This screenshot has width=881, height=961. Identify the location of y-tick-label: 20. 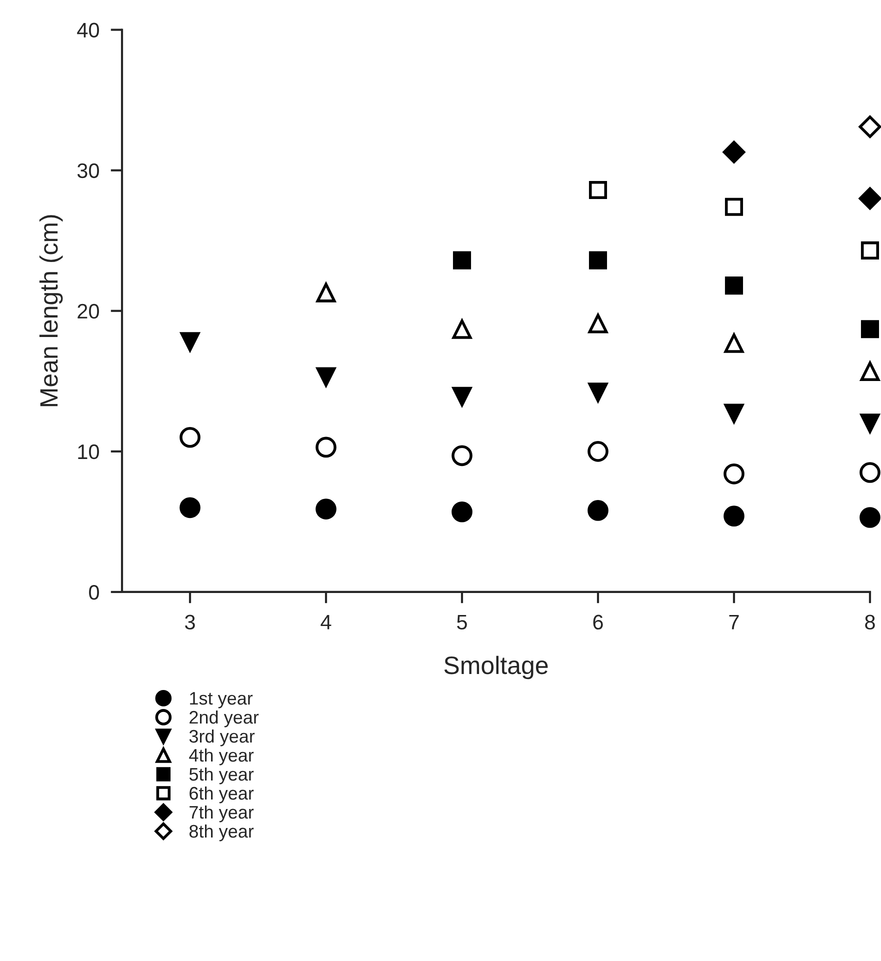
(88, 311).